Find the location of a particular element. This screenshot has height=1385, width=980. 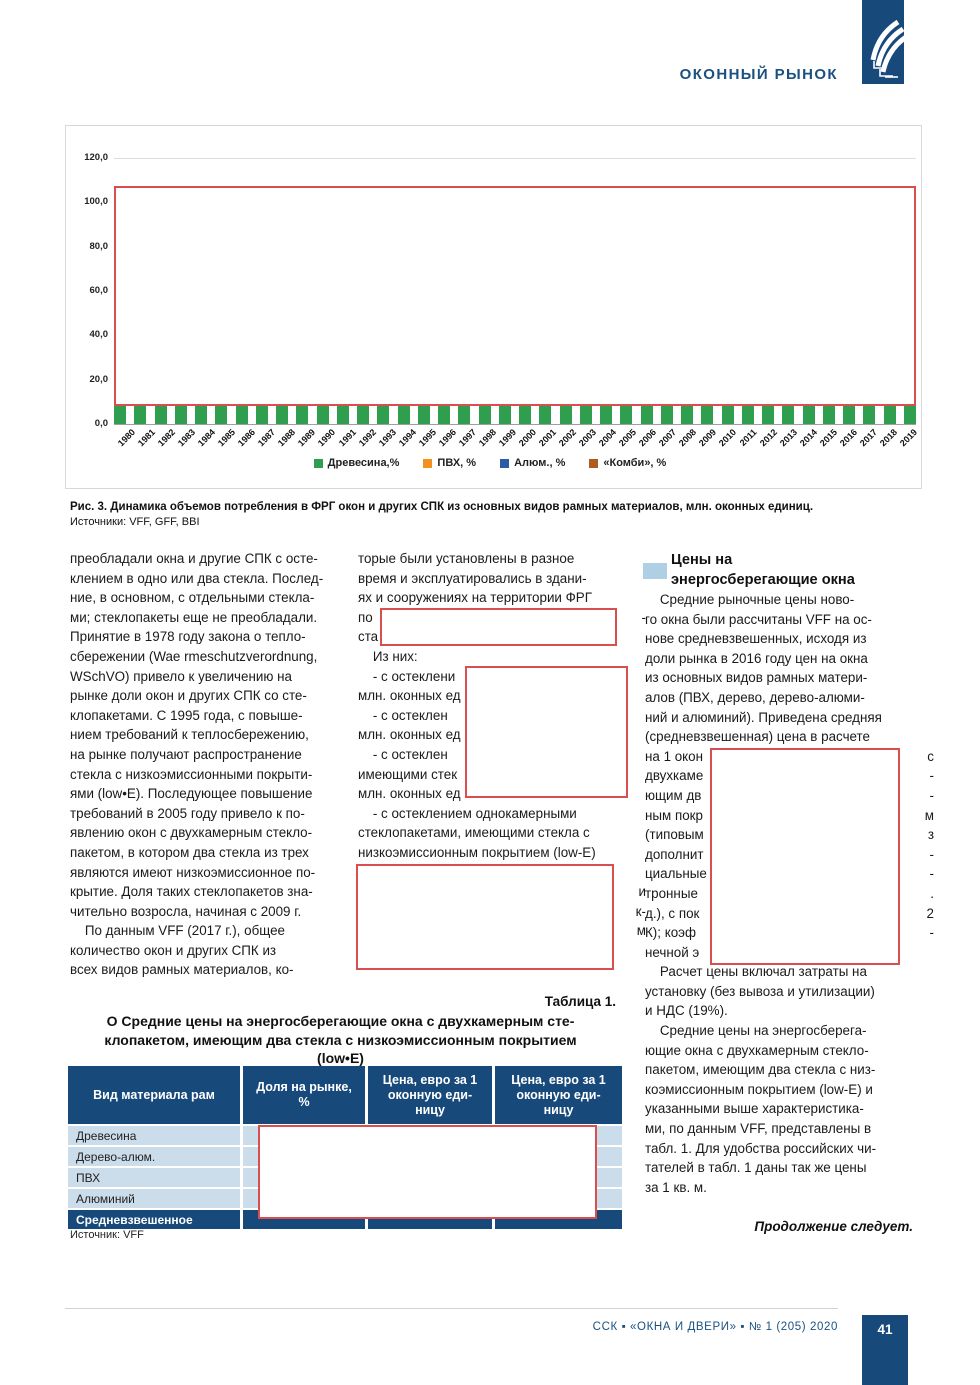

text-line: Расчет цены включал затраты на is located at coordinates (789, 974).